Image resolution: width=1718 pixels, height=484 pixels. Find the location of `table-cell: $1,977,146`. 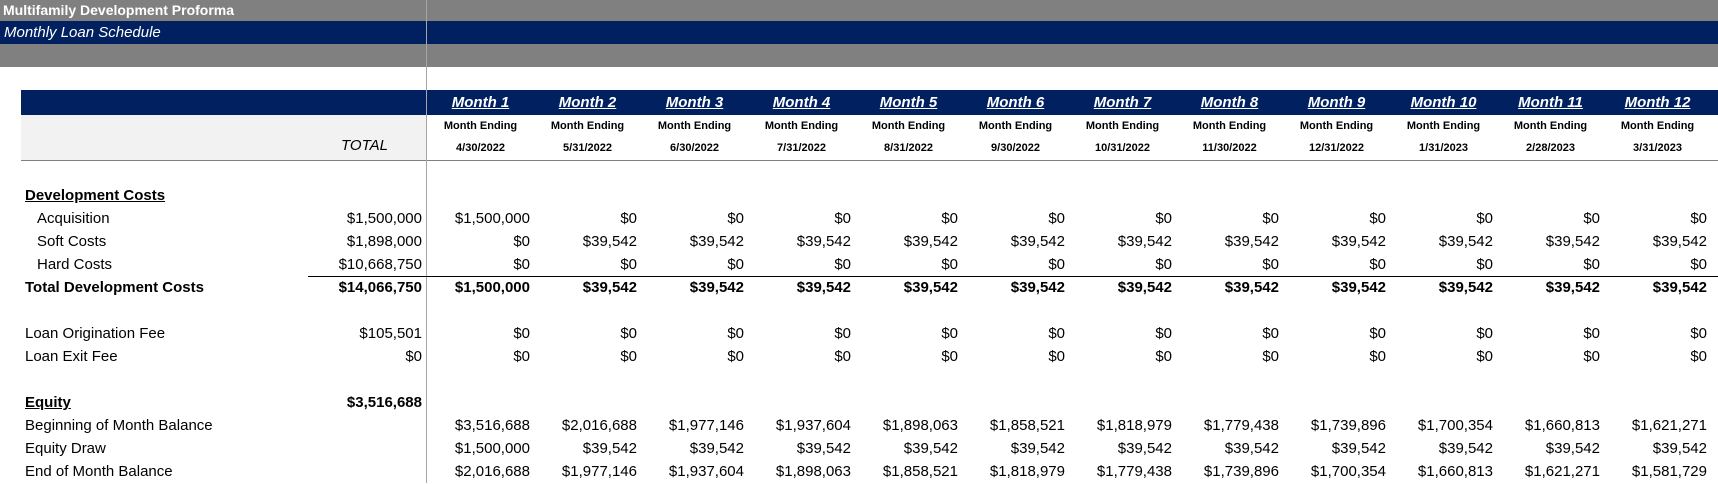

table-cell: $1,977,146 is located at coordinates (706, 425).